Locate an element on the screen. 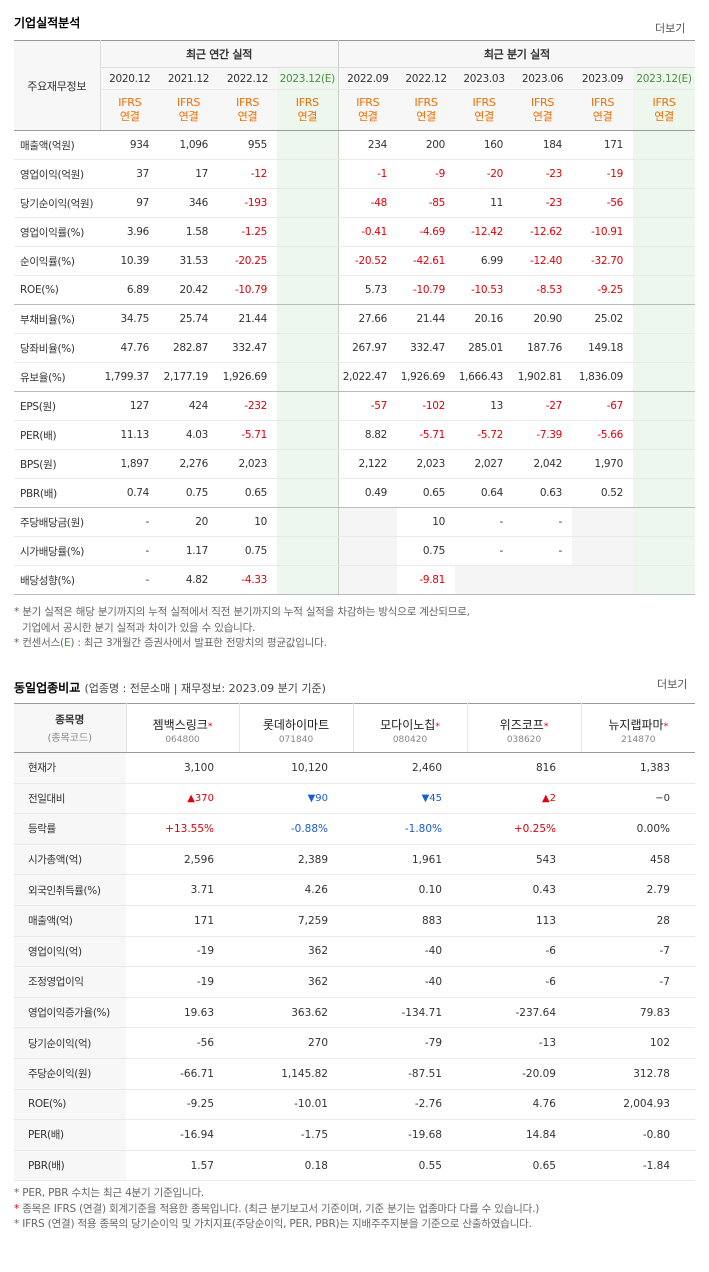  peer-company-header: 모다이노칩* 080420 is located at coordinates (409, 728).